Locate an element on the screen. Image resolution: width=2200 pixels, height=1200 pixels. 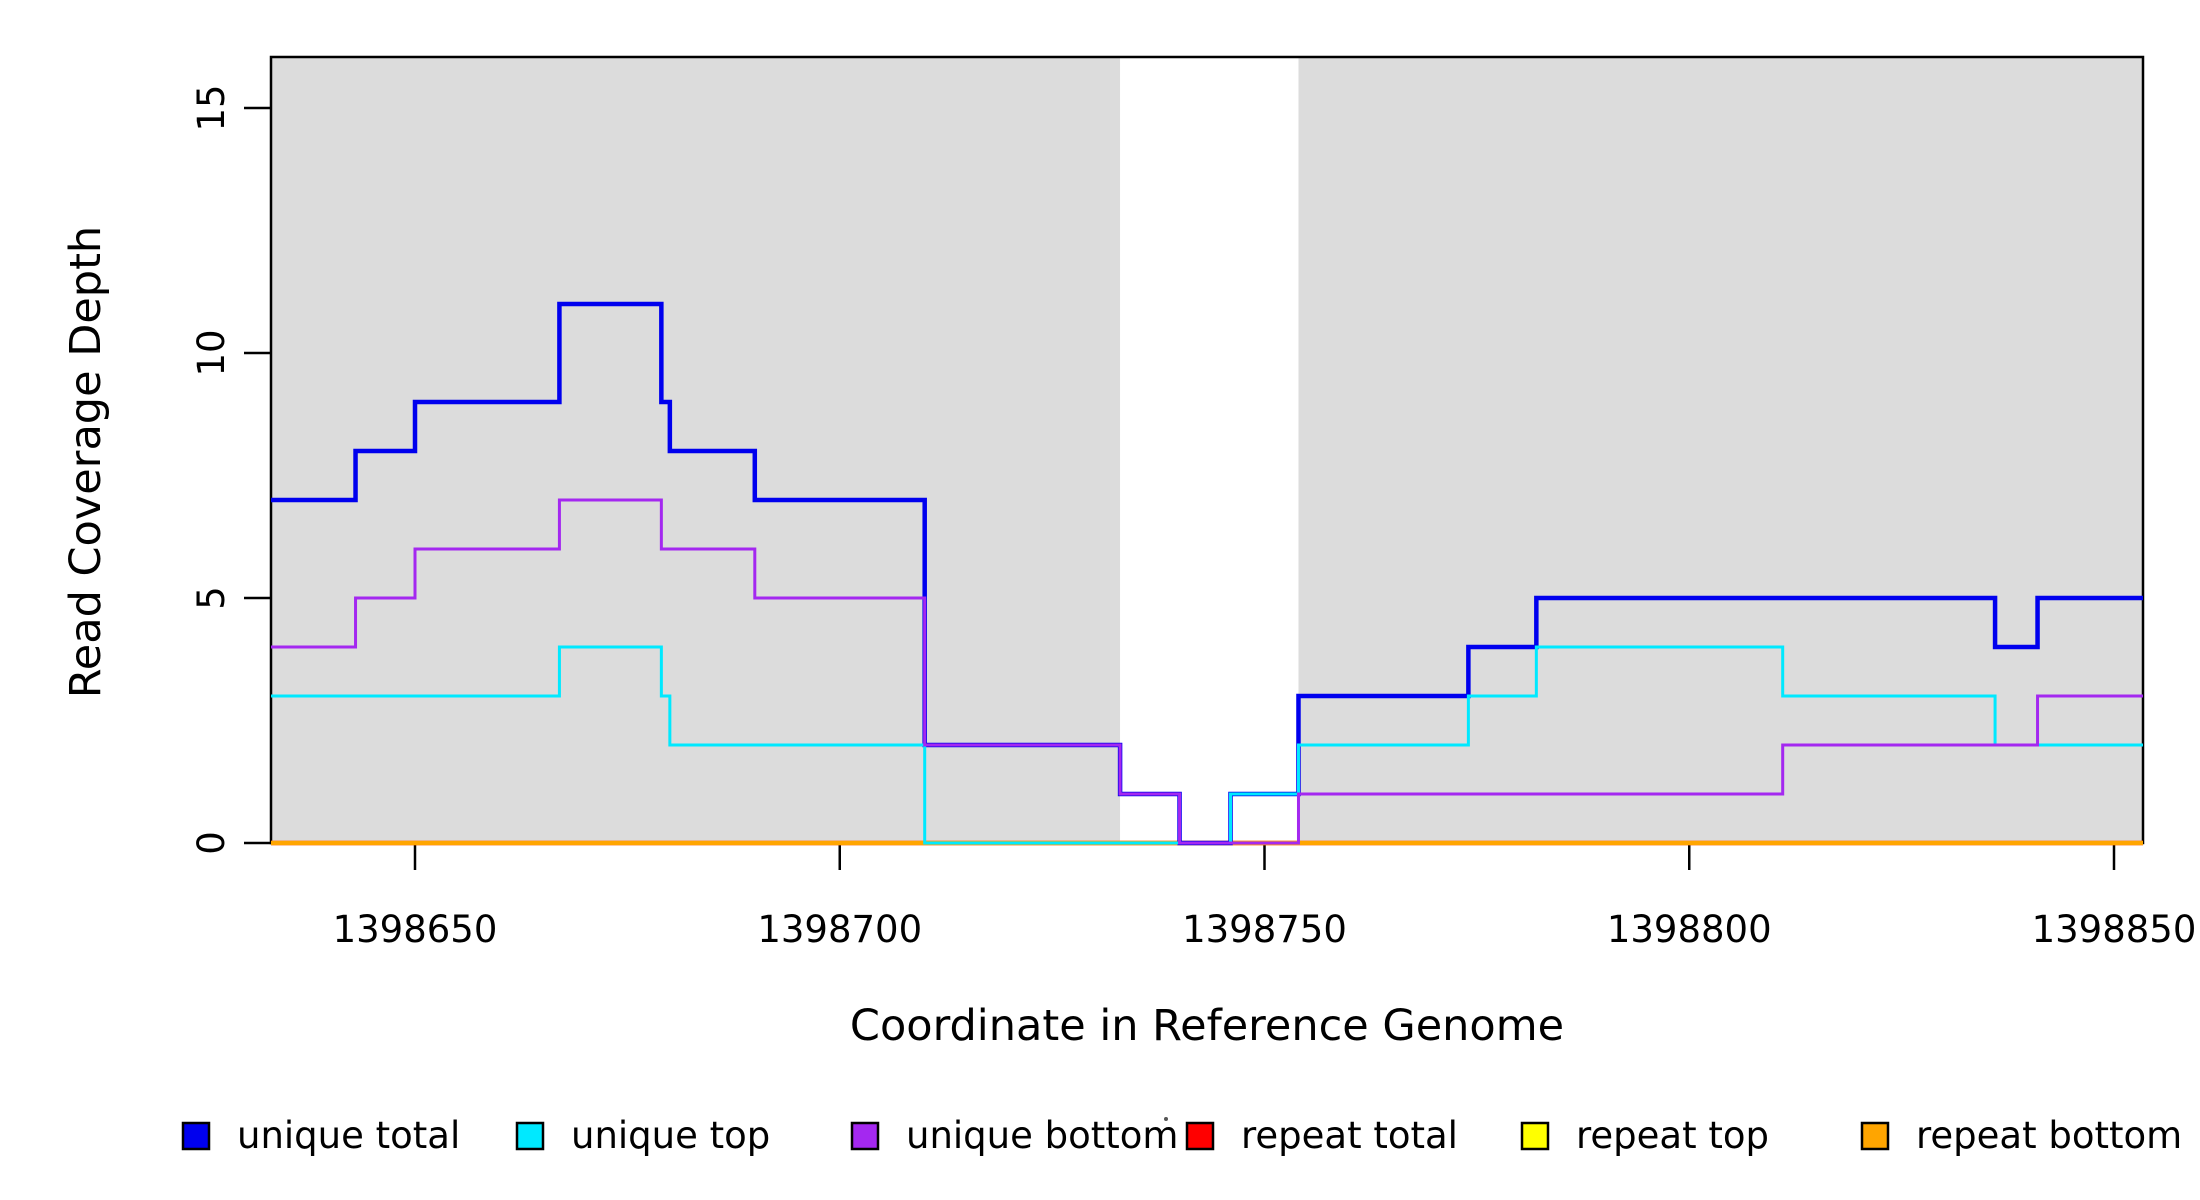
legend-item-unique-top: unique top is located at coordinates (642, 1135).